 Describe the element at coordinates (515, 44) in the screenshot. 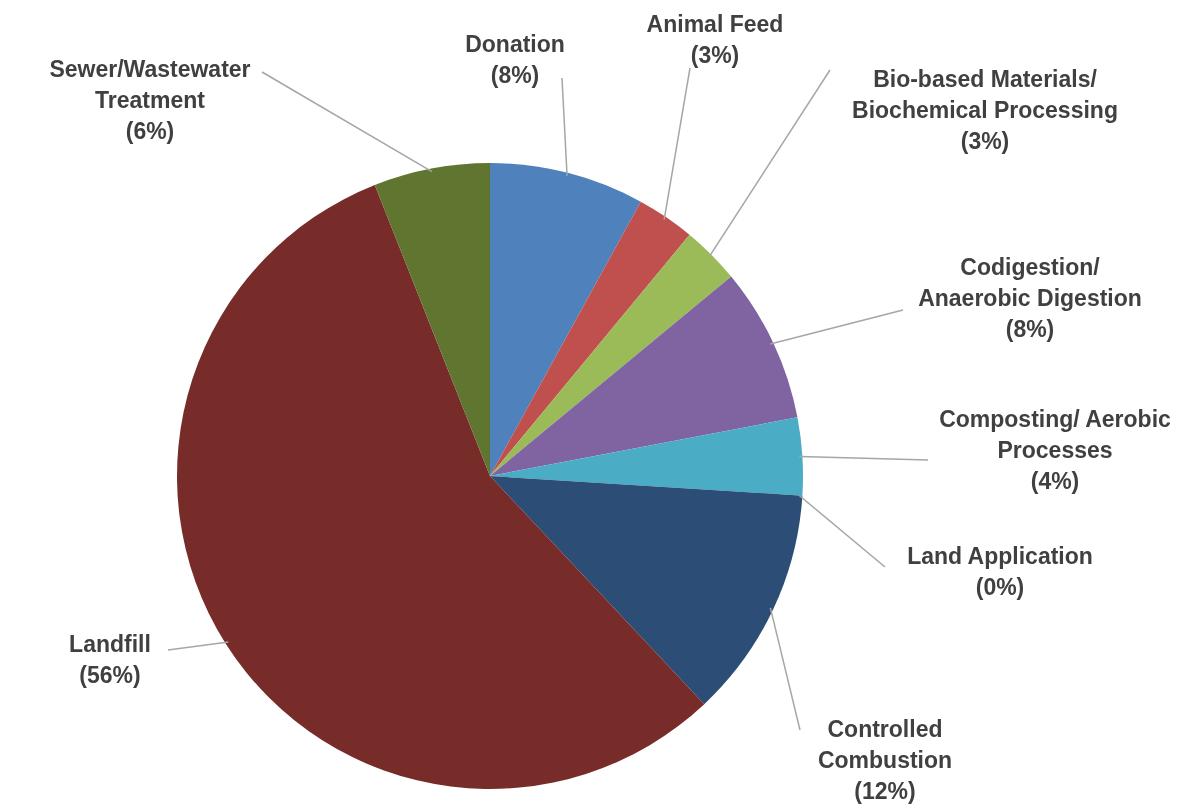

I see `slice-label: Donation` at that location.